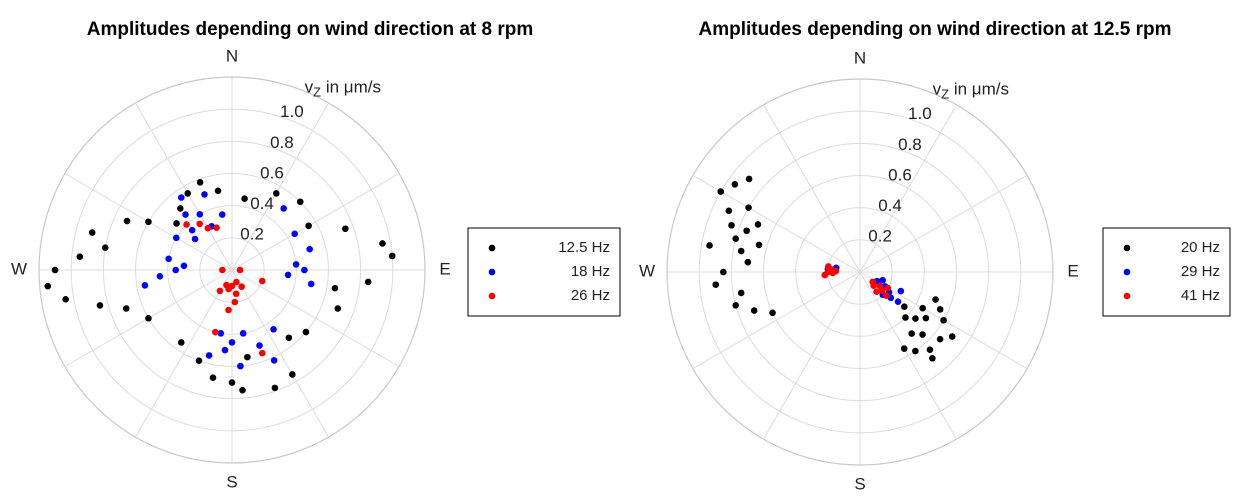 The image size is (1237, 496). Describe the element at coordinates (860, 57) in the screenshot. I see `theta-tick-label: N` at that location.